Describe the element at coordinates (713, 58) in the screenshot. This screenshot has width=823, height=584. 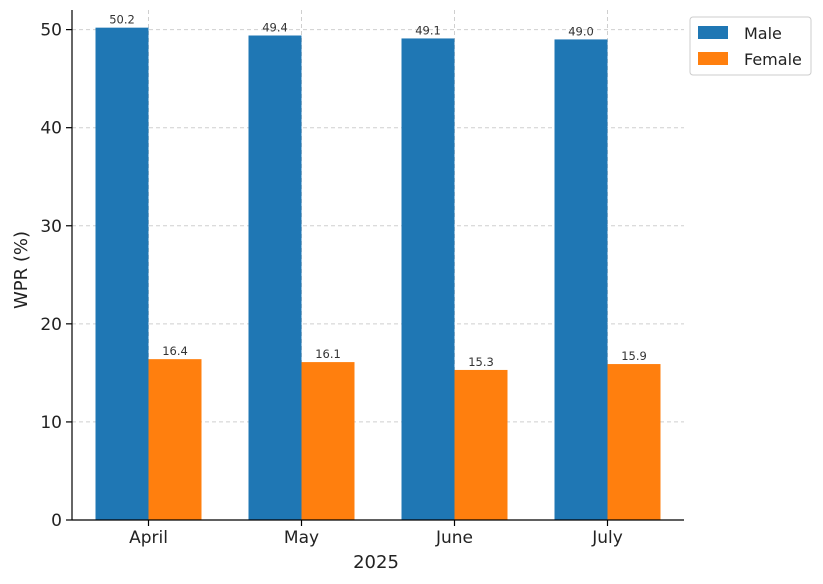
I see `legend-swatch-female` at that location.